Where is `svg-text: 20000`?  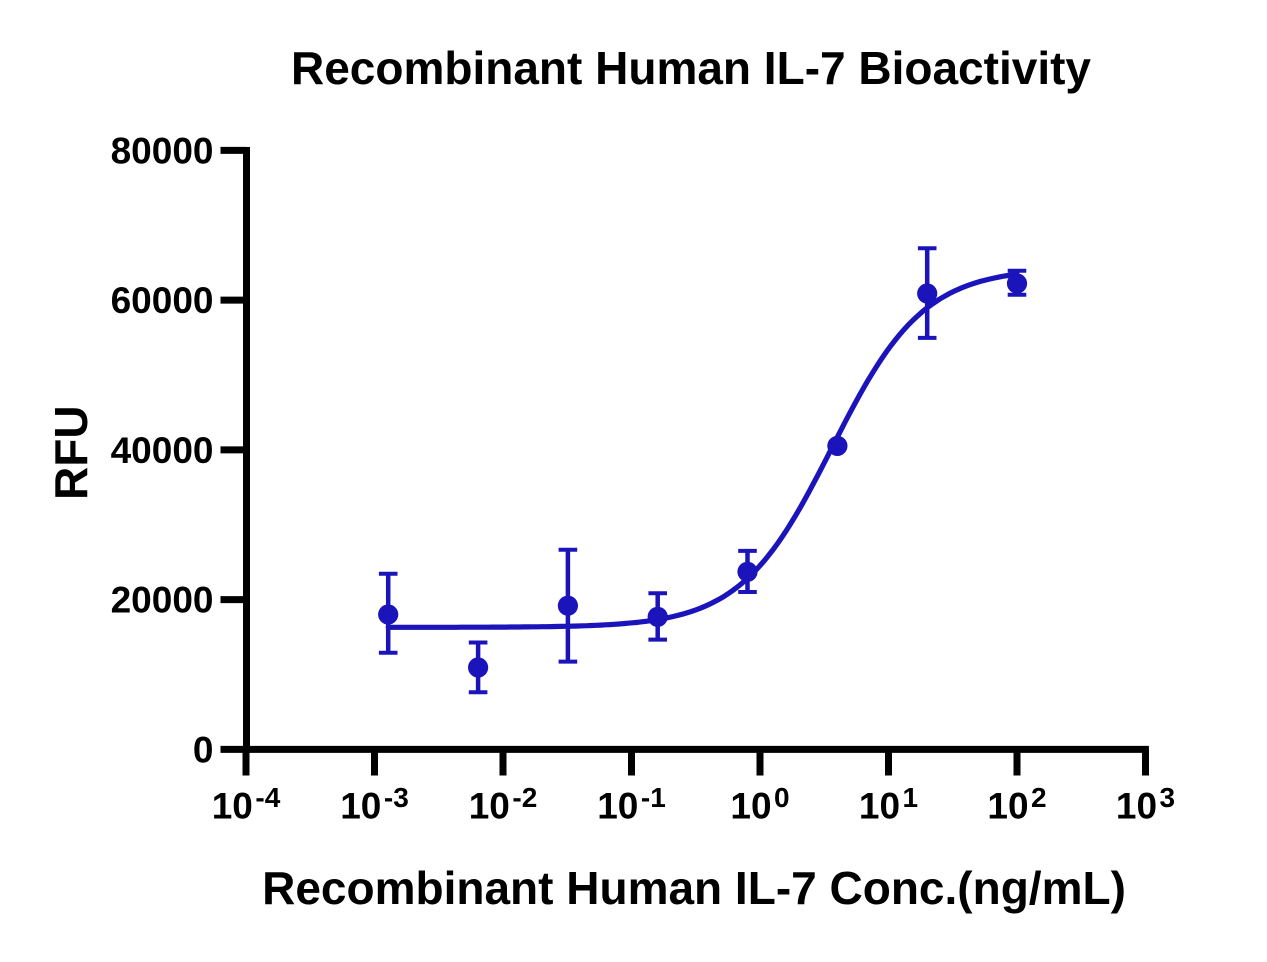 svg-text: 20000 is located at coordinates (162, 600).